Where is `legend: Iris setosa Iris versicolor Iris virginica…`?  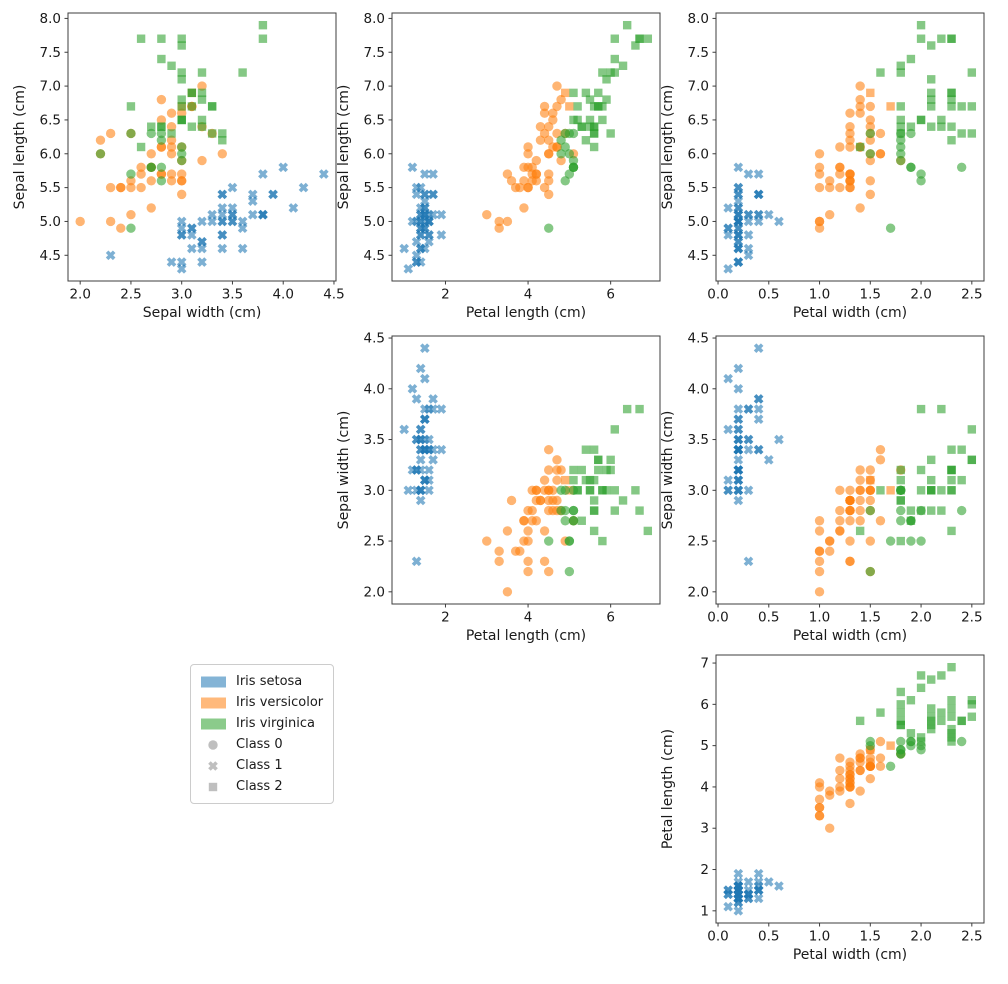
legend: Iris setosa Iris versicolor Iris virginica… is located at coordinates (262, 734).